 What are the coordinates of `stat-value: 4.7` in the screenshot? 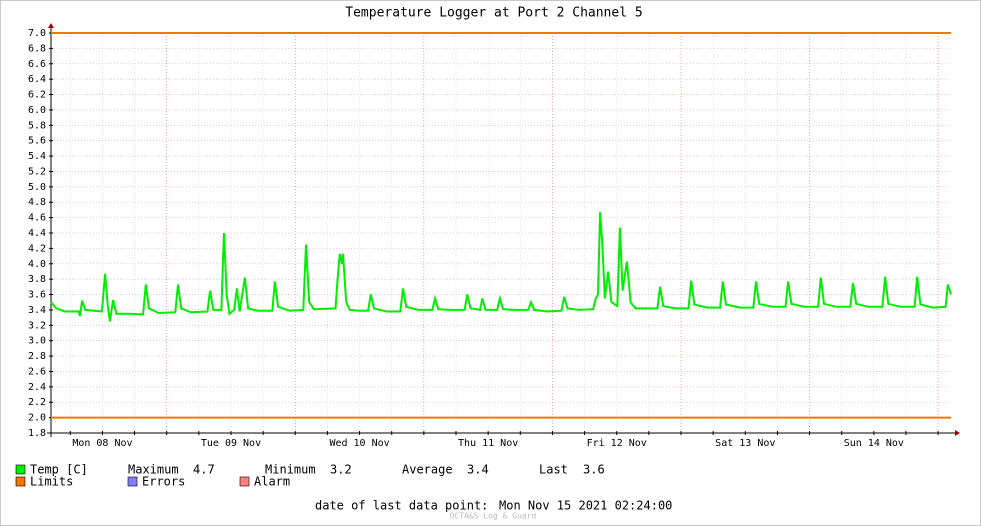 It's located at (204, 470).